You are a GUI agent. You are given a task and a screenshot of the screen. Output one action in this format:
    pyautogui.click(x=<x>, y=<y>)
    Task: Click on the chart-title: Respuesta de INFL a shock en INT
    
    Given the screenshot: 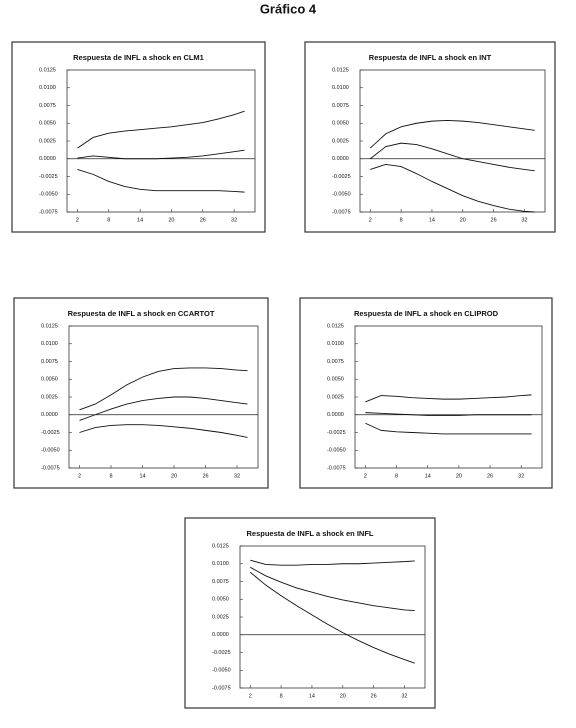 What is the action you would take?
    pyautogui.click(x=430, y=57)
    